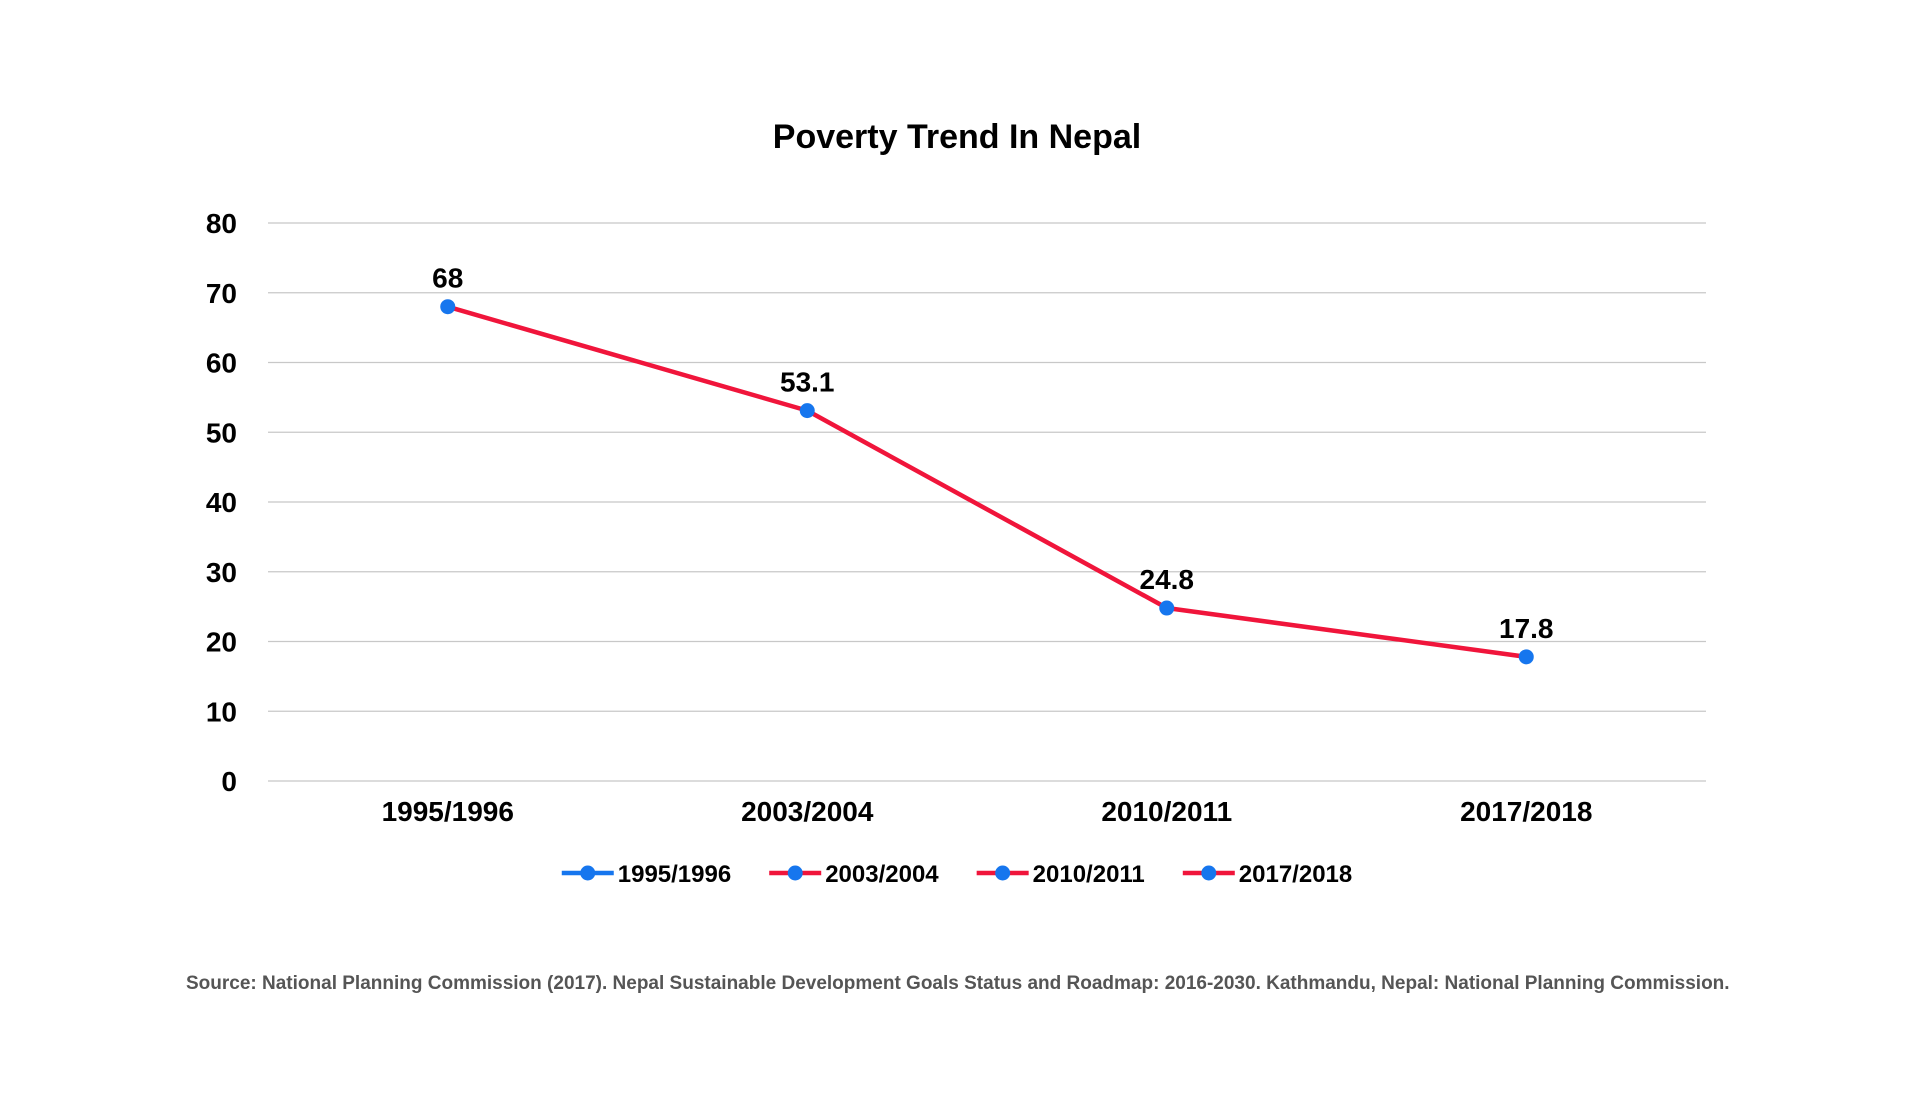 This screenshot has height=1103, width=1914. Describe the element at coordinates (987, 811) in the screenshot. I see `x-axis-tick-labels: 1995/1996 2003/2004 2010/2011 2017/2018` at that location.